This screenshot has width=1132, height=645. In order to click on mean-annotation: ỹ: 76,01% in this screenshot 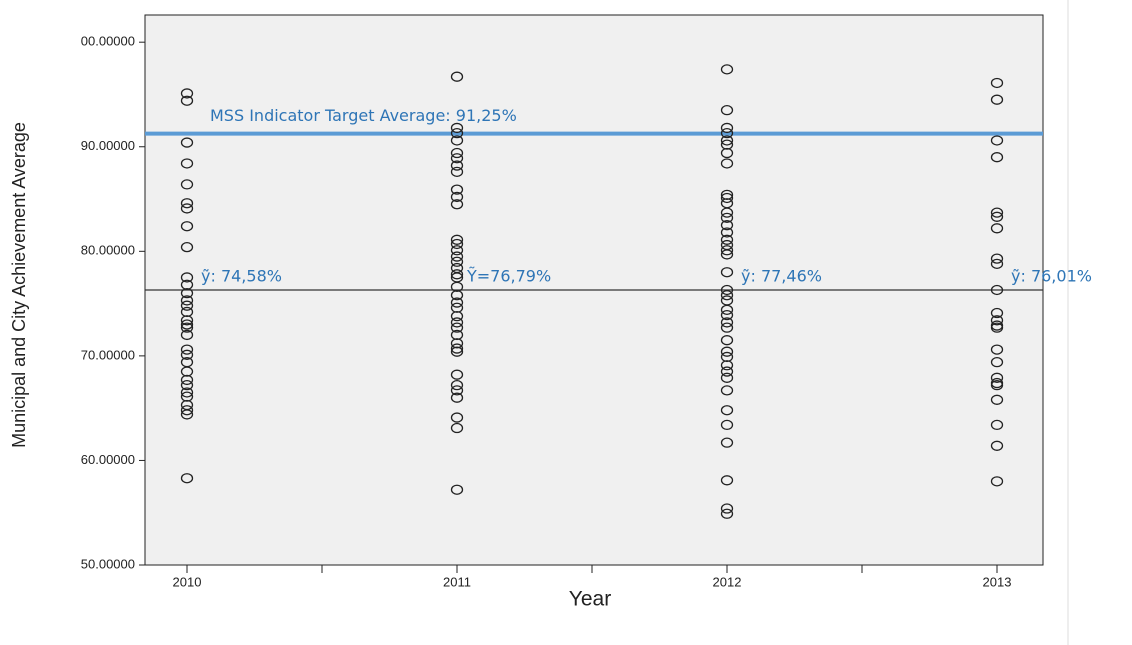, I will do `click(1051, 276)`.